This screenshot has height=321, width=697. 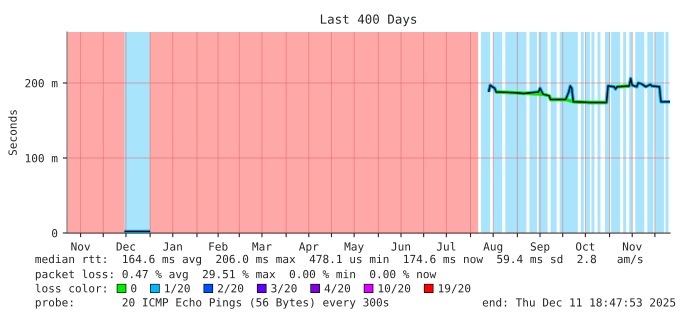 What do you see at coordinates (284, 289) in the screenshot?
I see `legend-label: 3/20` at bounding box center [284, 289].